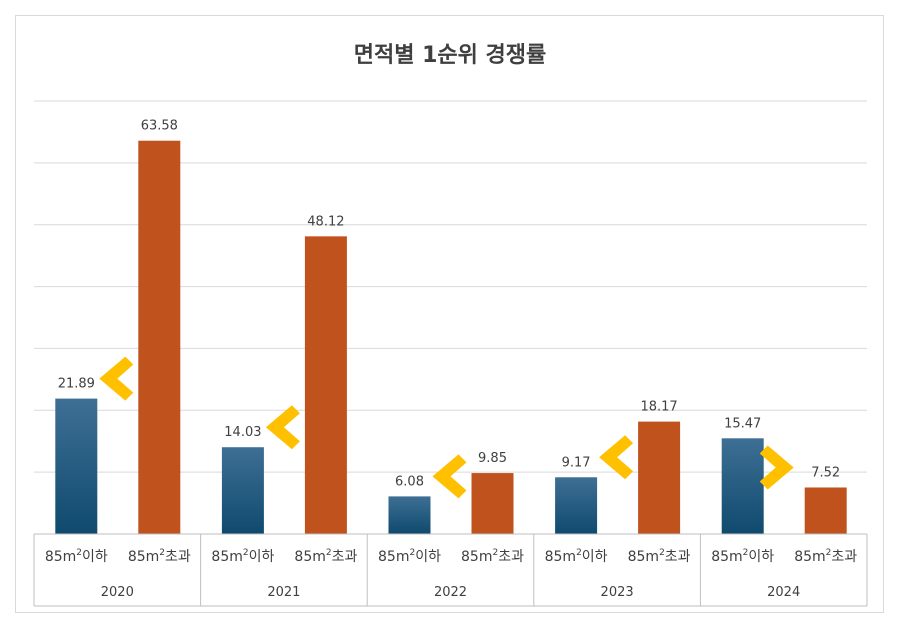 This screenshot has width=900, height=626. What do you see at coordinates (325, 221) in the screenshot?
I see `data-label: 48.12` at bounding box center [325, 221].